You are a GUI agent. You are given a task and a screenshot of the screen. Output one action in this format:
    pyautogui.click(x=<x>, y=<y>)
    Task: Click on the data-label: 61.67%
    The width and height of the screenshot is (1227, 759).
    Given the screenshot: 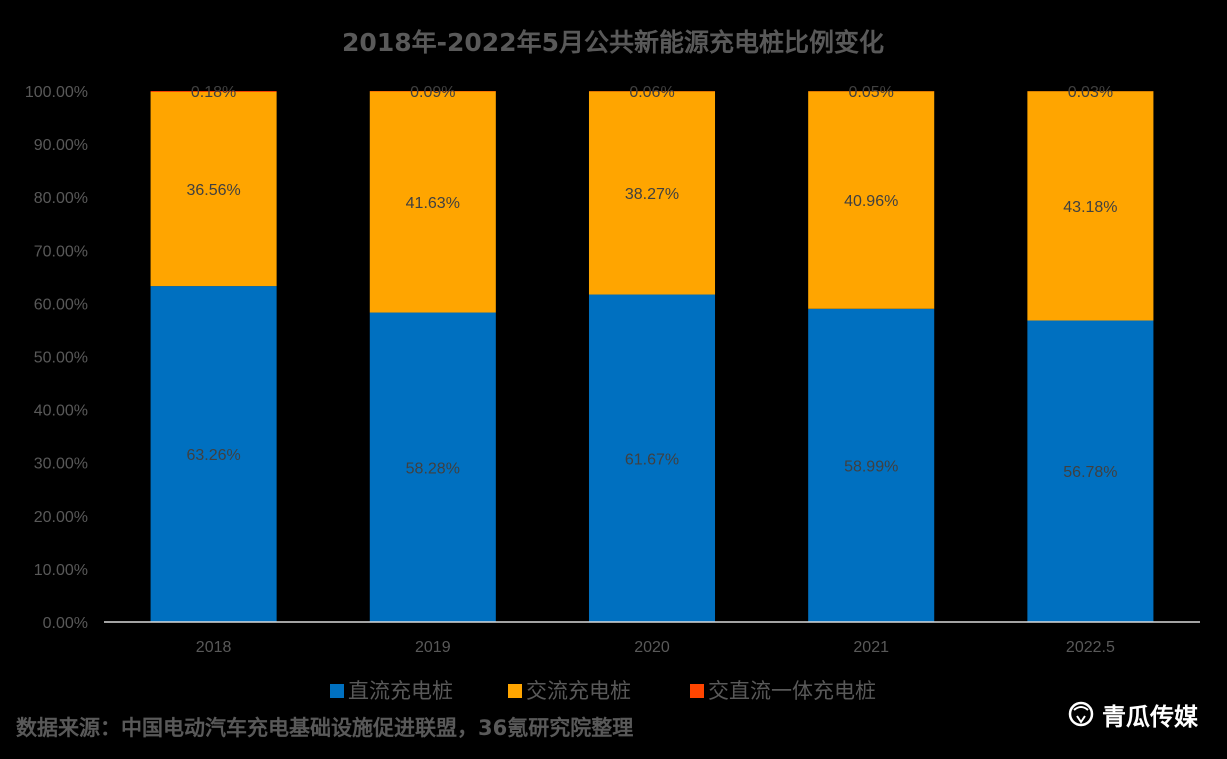 What is the action you would take?
    pyautogui.click(x=652, y=459)
    